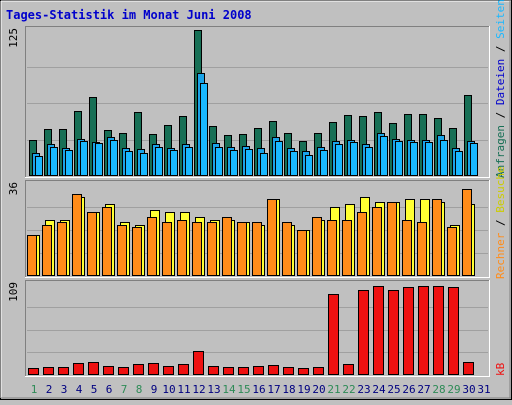 This screenshot has height=405, width=512. I want to click on legend-panel-3: kB, so click(500, 369).